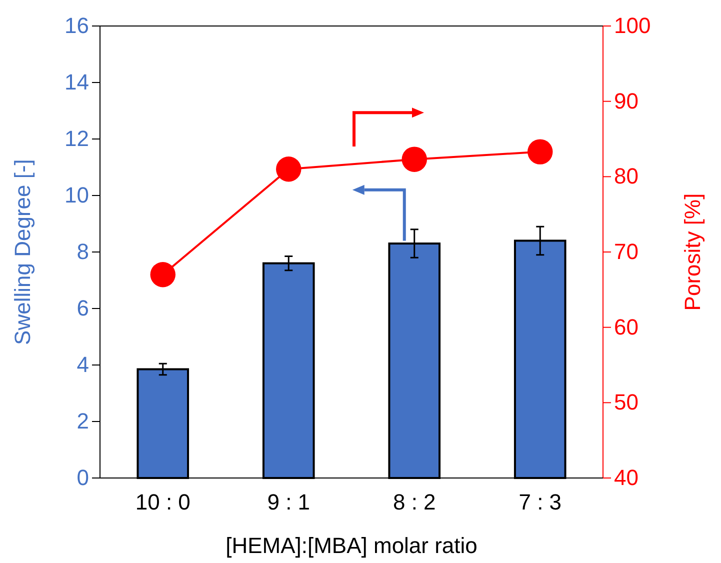 The image size is (721, 563). What do you see at coordinates (626, 327) in the screenshot?
I see `y2-tick-label: 60` at bounding box center [626, 327].